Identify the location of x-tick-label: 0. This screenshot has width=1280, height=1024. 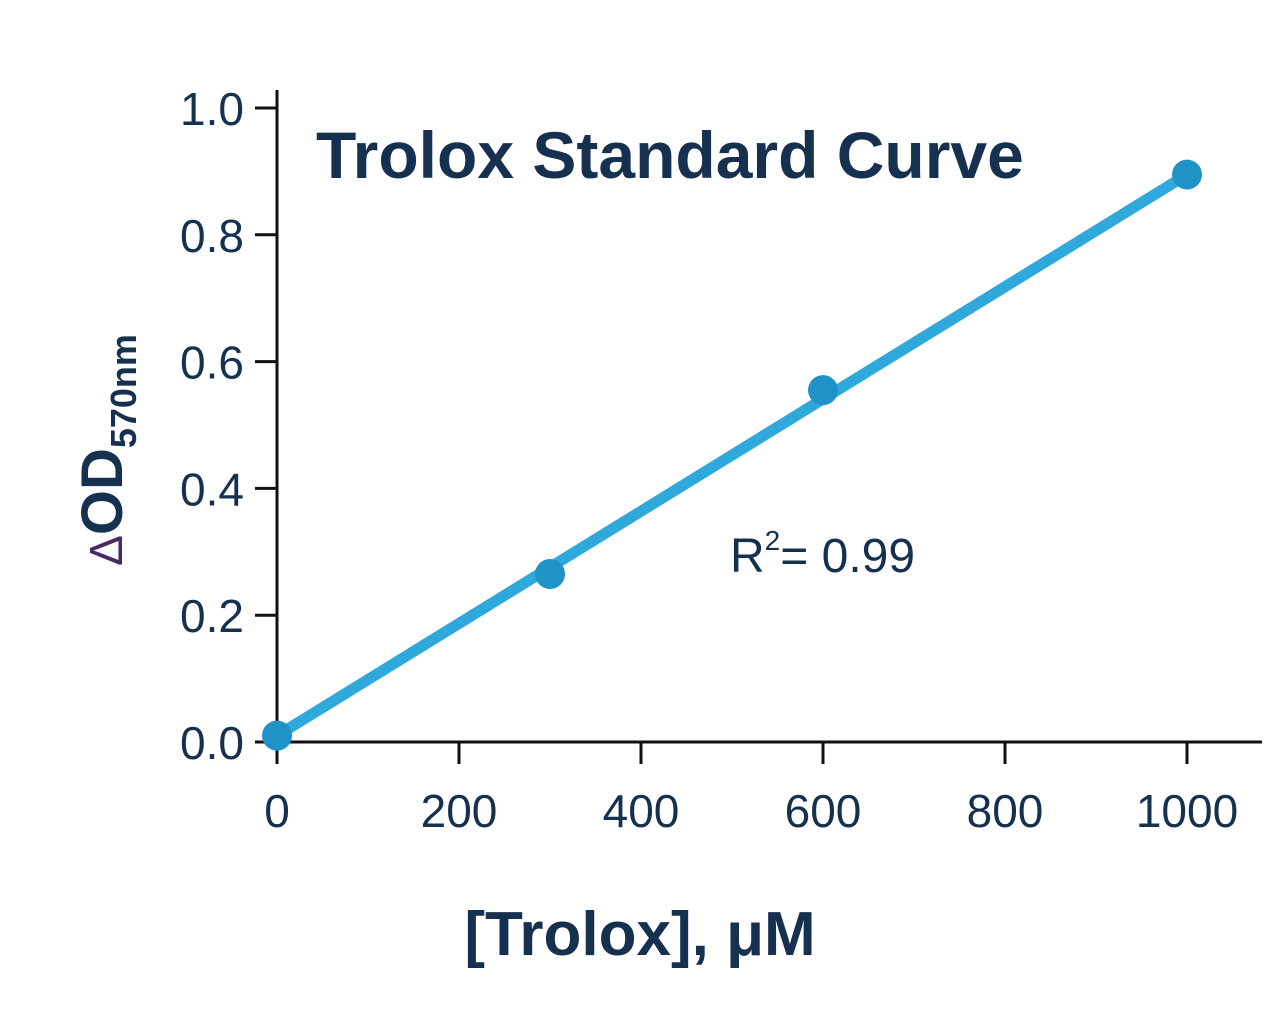
(277, 811).